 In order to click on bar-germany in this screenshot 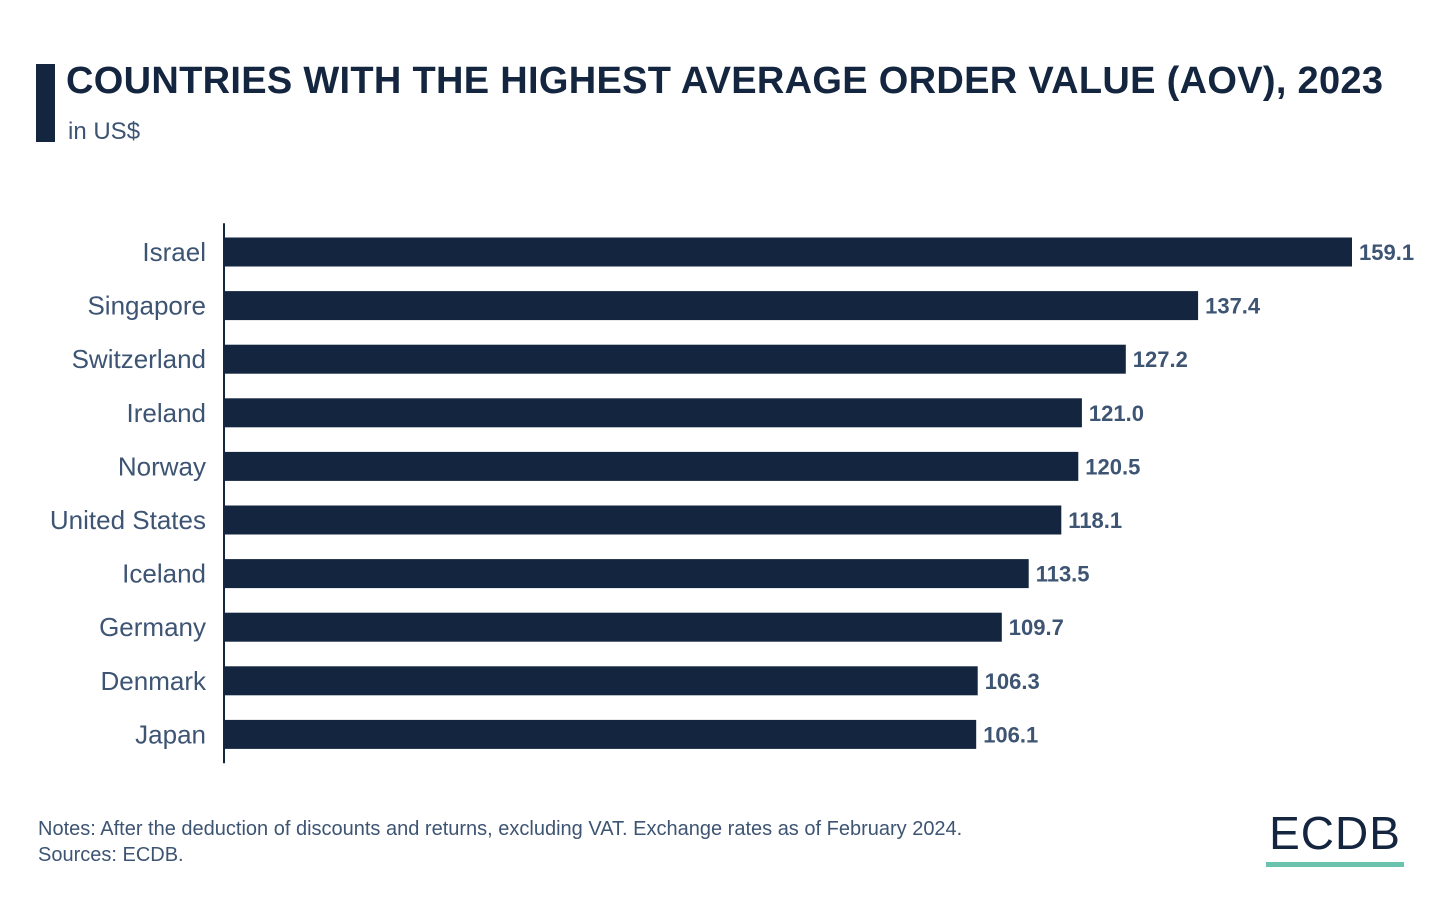, I will do `click(613, 627)`.